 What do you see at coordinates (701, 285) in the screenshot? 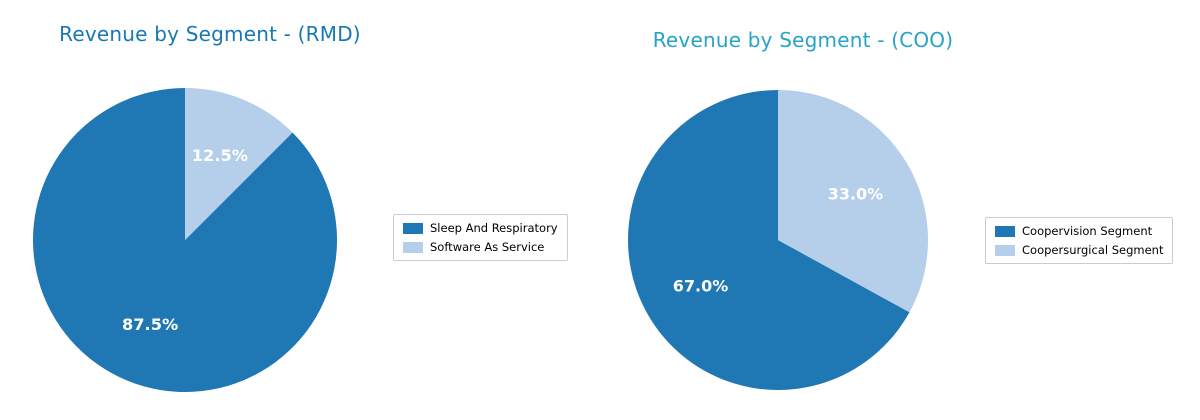
I see `pie-percent-label: 67.0%` at bounding box center [701, 285].